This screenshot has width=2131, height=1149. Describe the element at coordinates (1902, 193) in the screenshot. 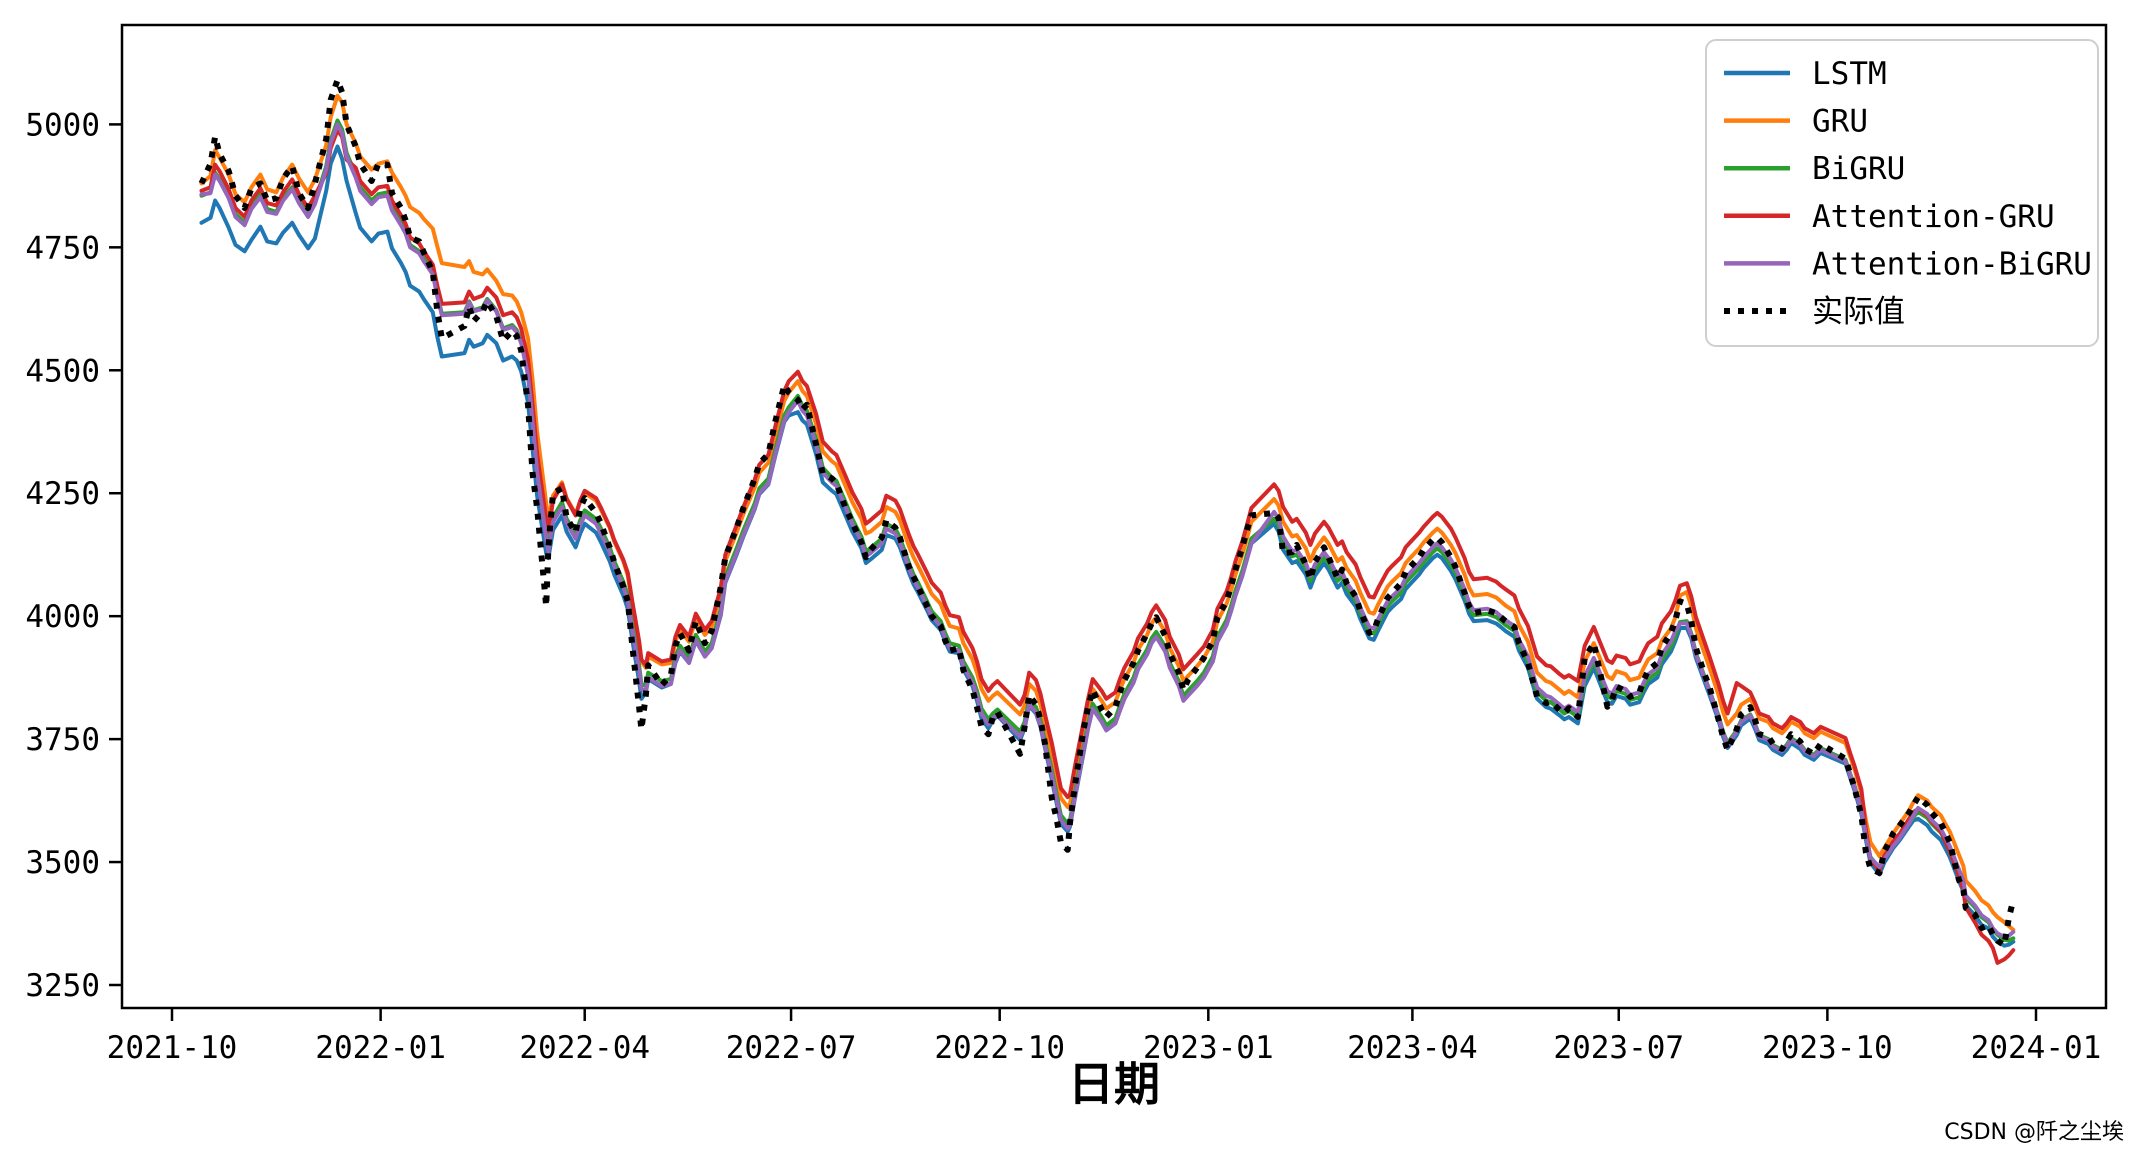

I see `legend-box` at that location.